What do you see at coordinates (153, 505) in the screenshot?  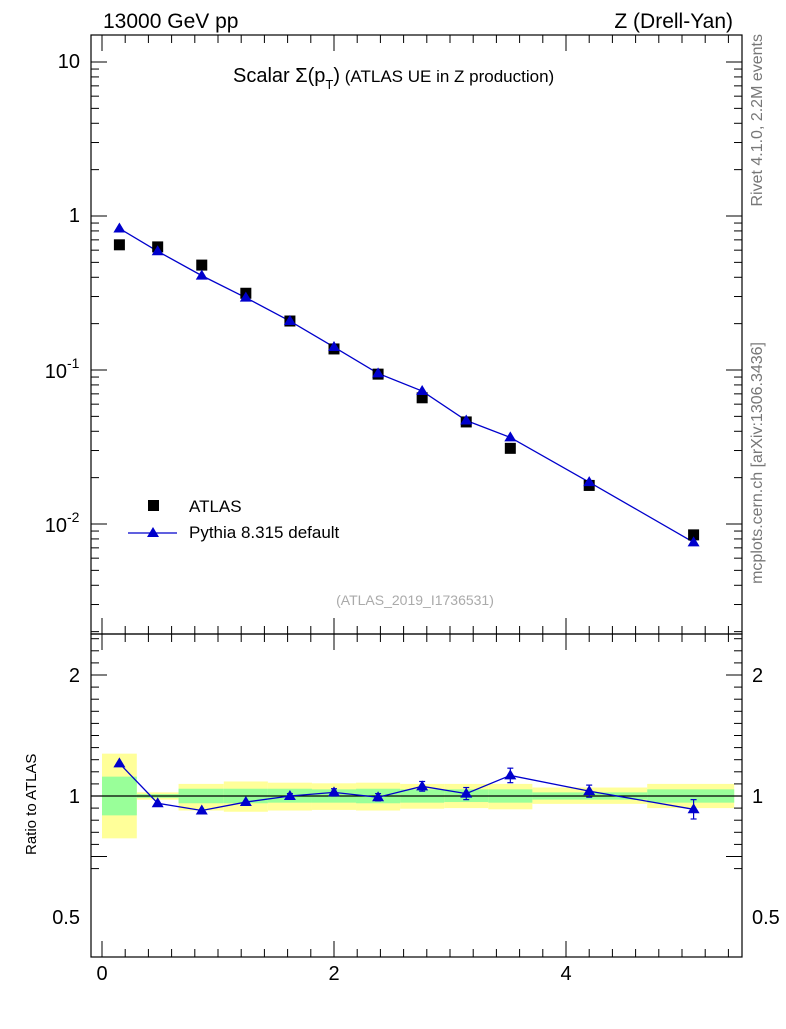 I see `legend-atlas-marker` at bounding box center [153, 505].